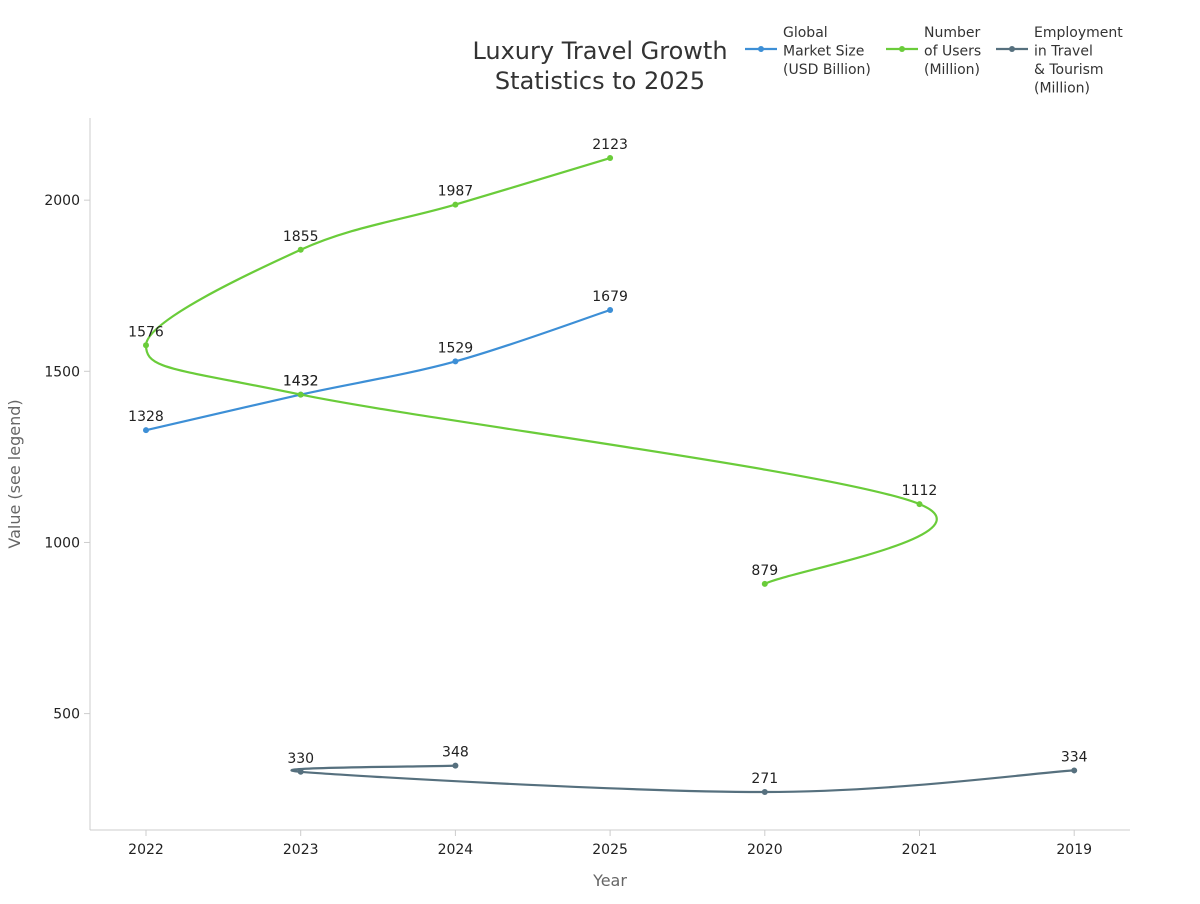  I want to click on x-tick-label: 2023, so click(301, 850).